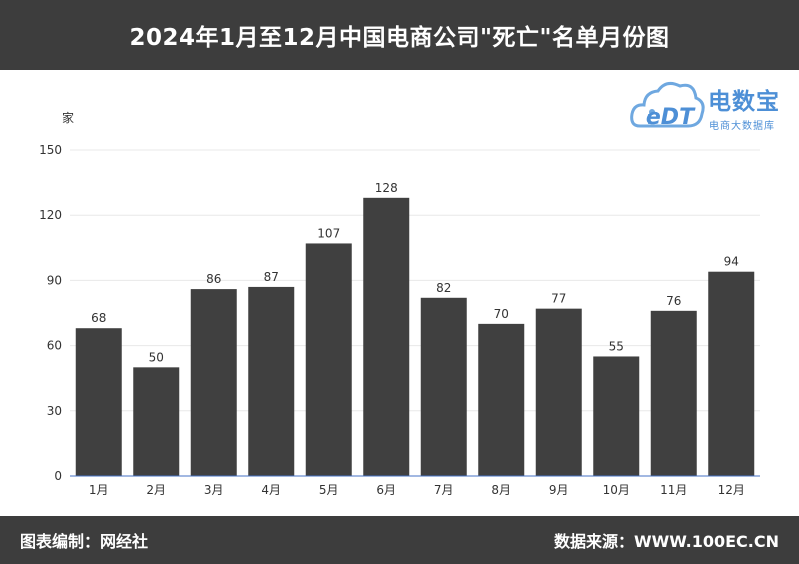 This screenshot has width=799, height=564. I want to click on footer-source: 数据来源：WWW.100EC.CN, so click(666, 541).